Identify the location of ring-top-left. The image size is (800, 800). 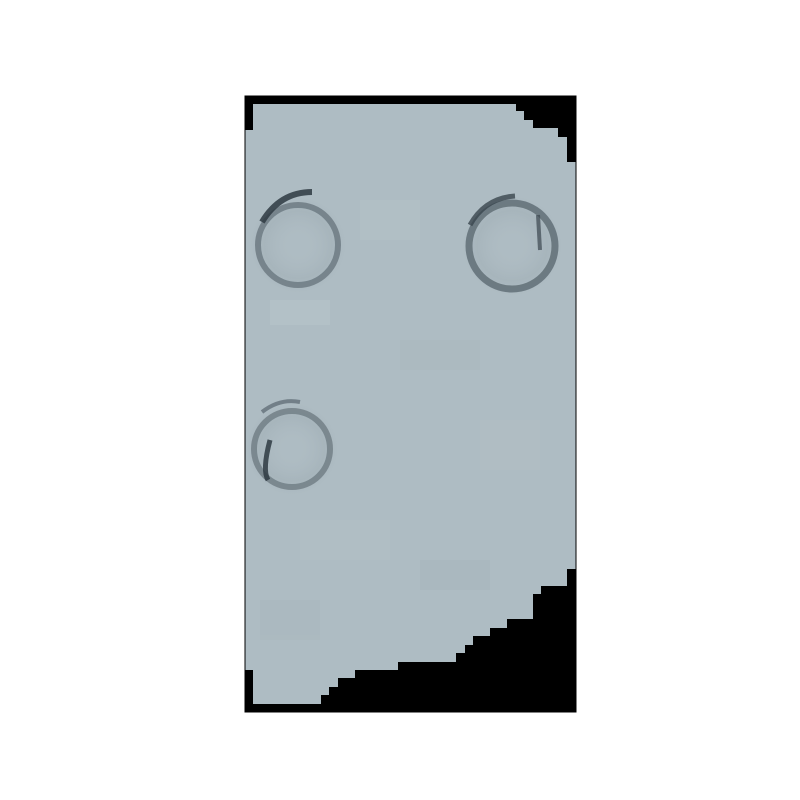
(298, 241).